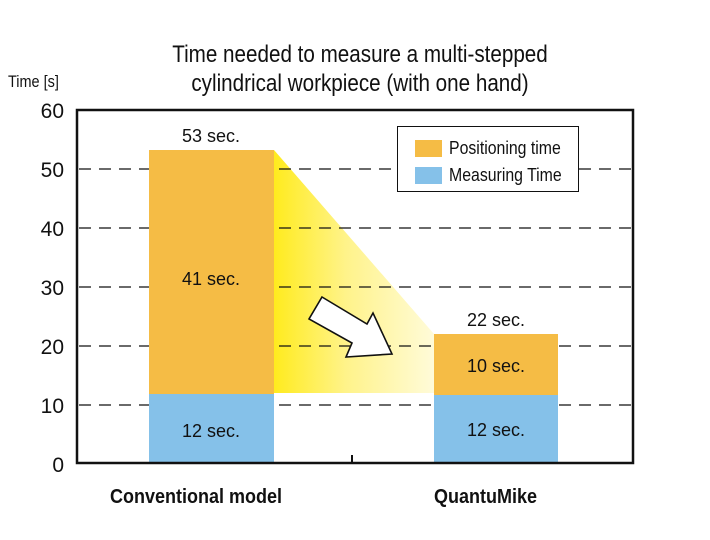 The width and height of the screenshot is (710, 540). Describe the element at coordinates (52, 111) in the screenshot. I see `svg-text: 60` at that location.